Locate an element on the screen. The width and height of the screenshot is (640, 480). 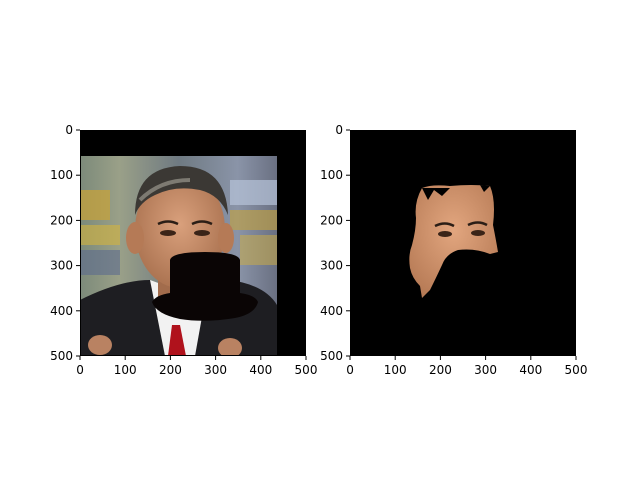
right-x-tick-label: 0 is located at coordinates (350, 370).